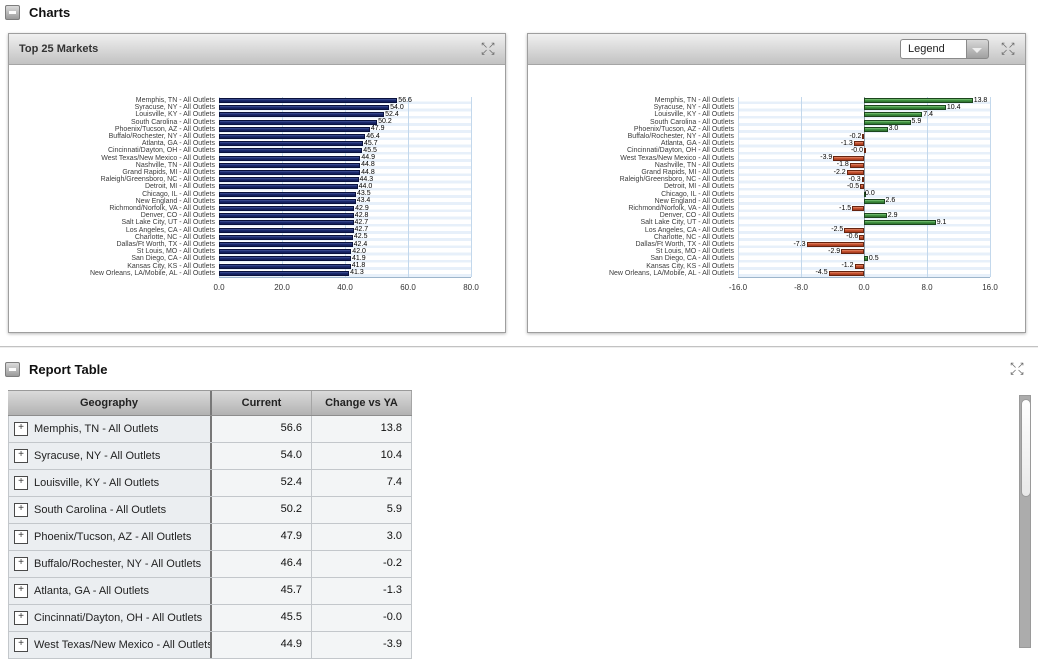 Image resolution: width=1038 pixels, height=659 pixels. Describe the element at coordinates (362, 403) in the screenshot. I see `column-header: Change vs YA` at that location.